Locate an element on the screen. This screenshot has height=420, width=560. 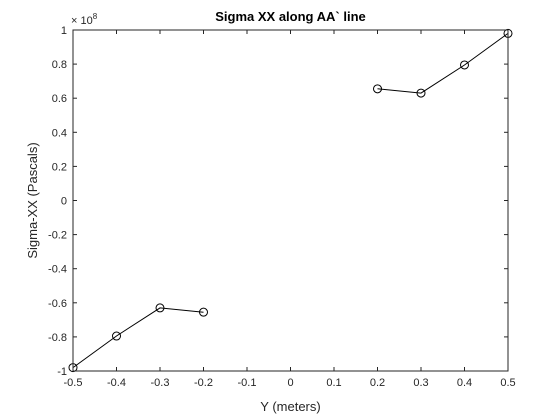
y-axis-label: Sigma-XX (Pascals) is located at coordinates (32, 200).